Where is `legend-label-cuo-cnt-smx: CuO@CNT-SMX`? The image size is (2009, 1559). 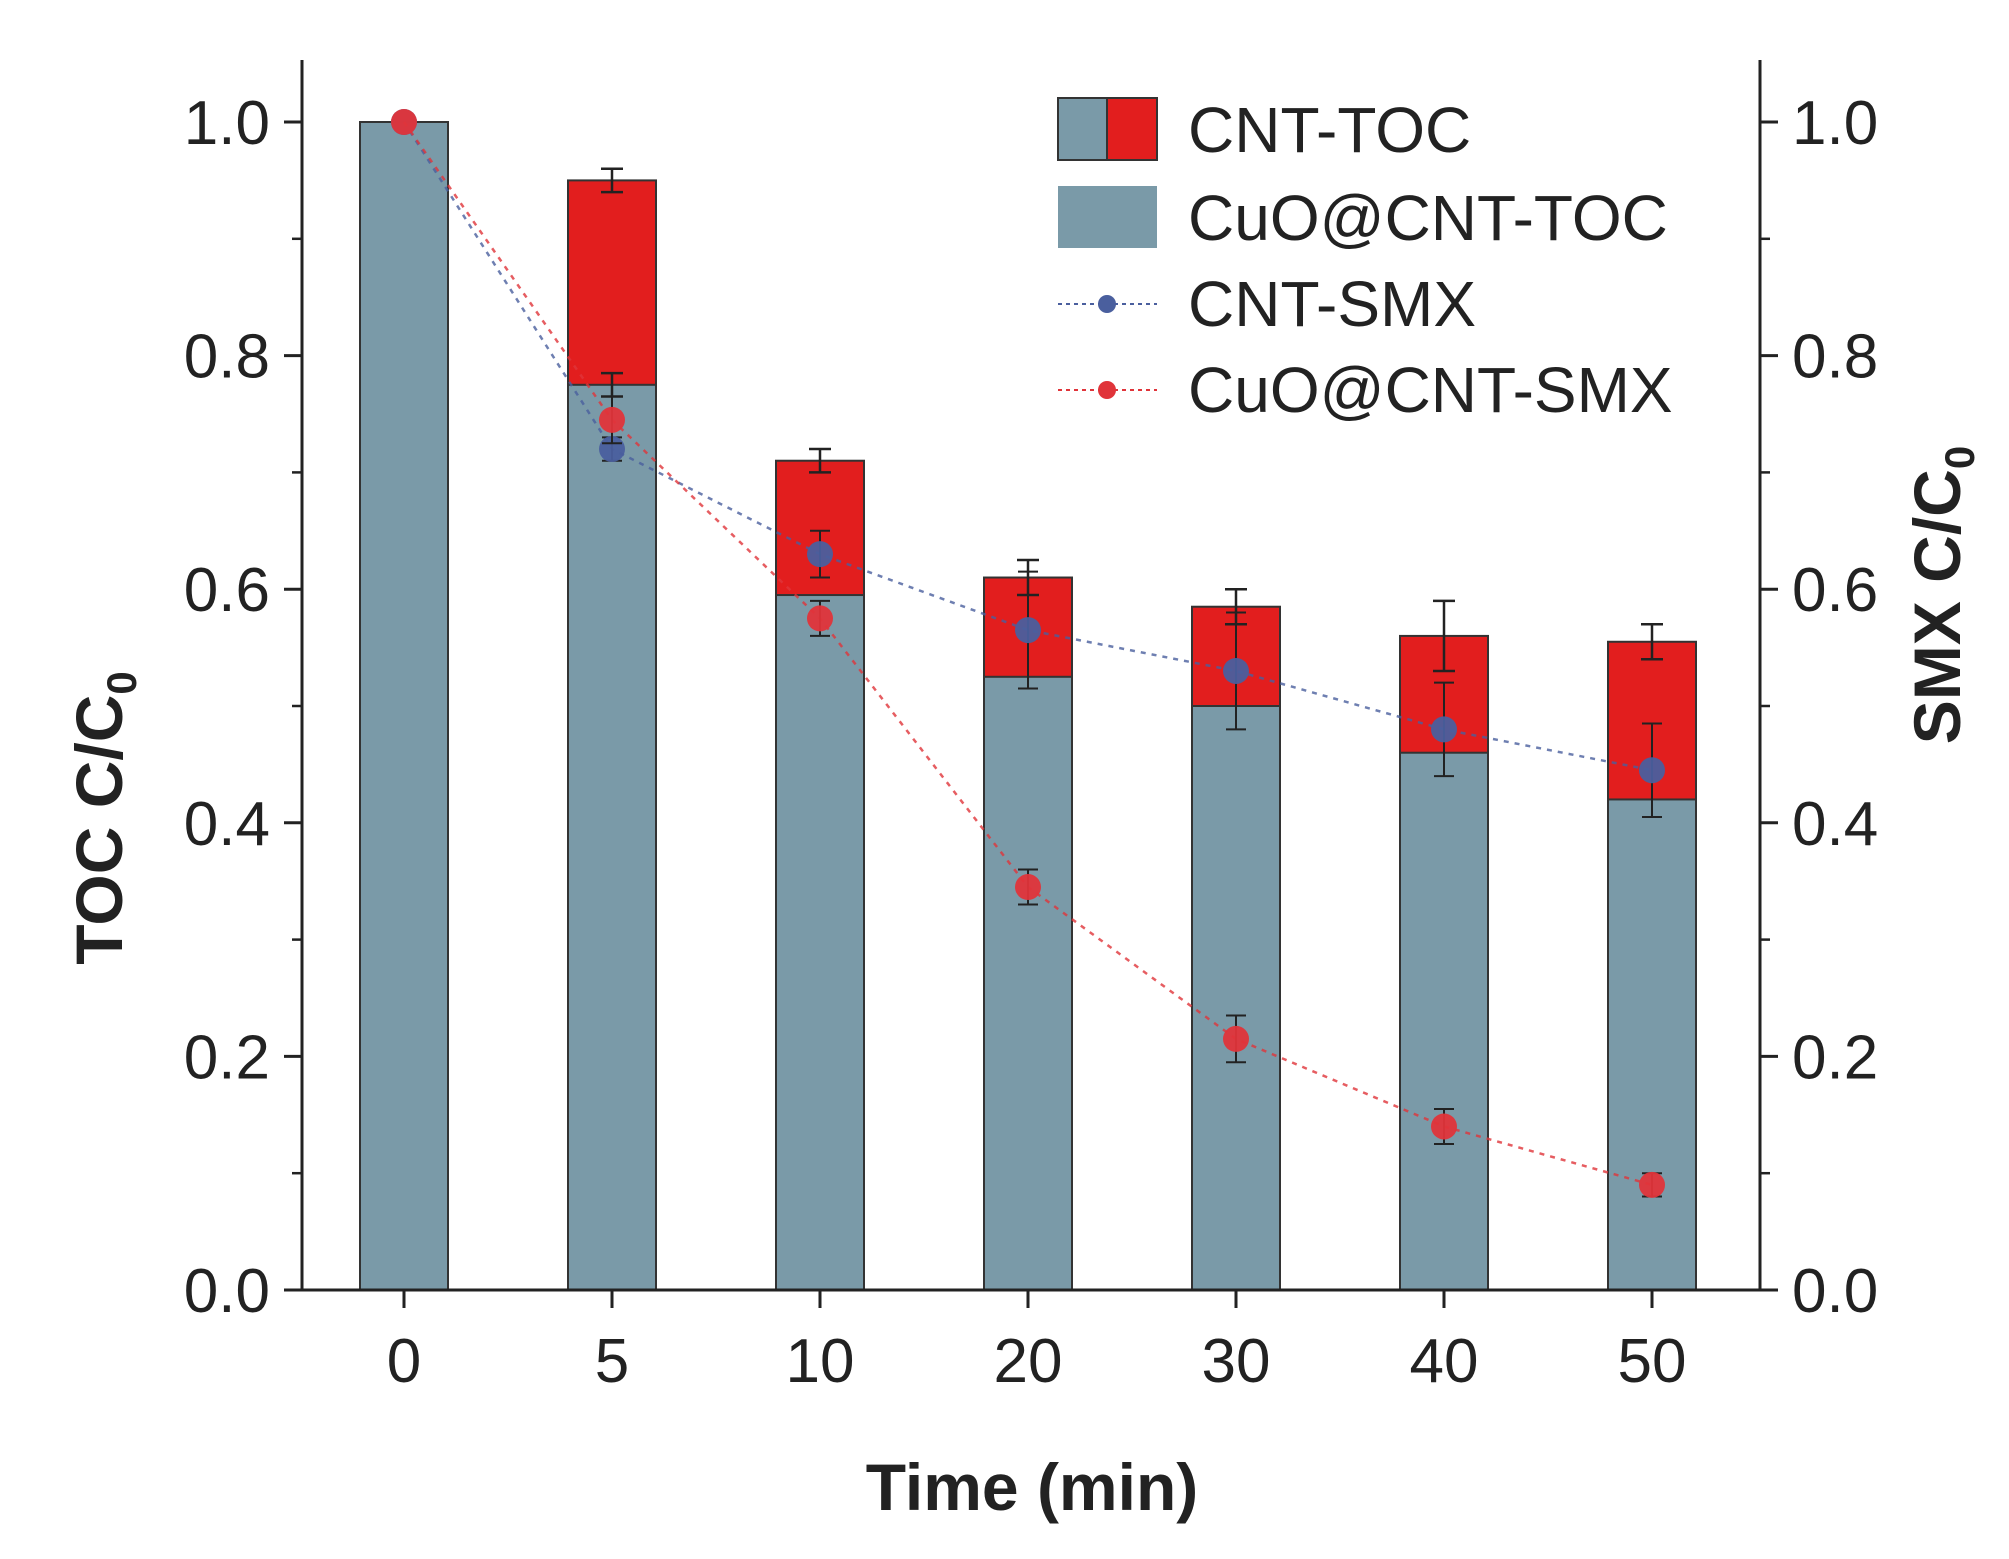 legend-label-cuo-cnt-smx: CuO@CNT-SMX is located at coordinates (1430, 390).